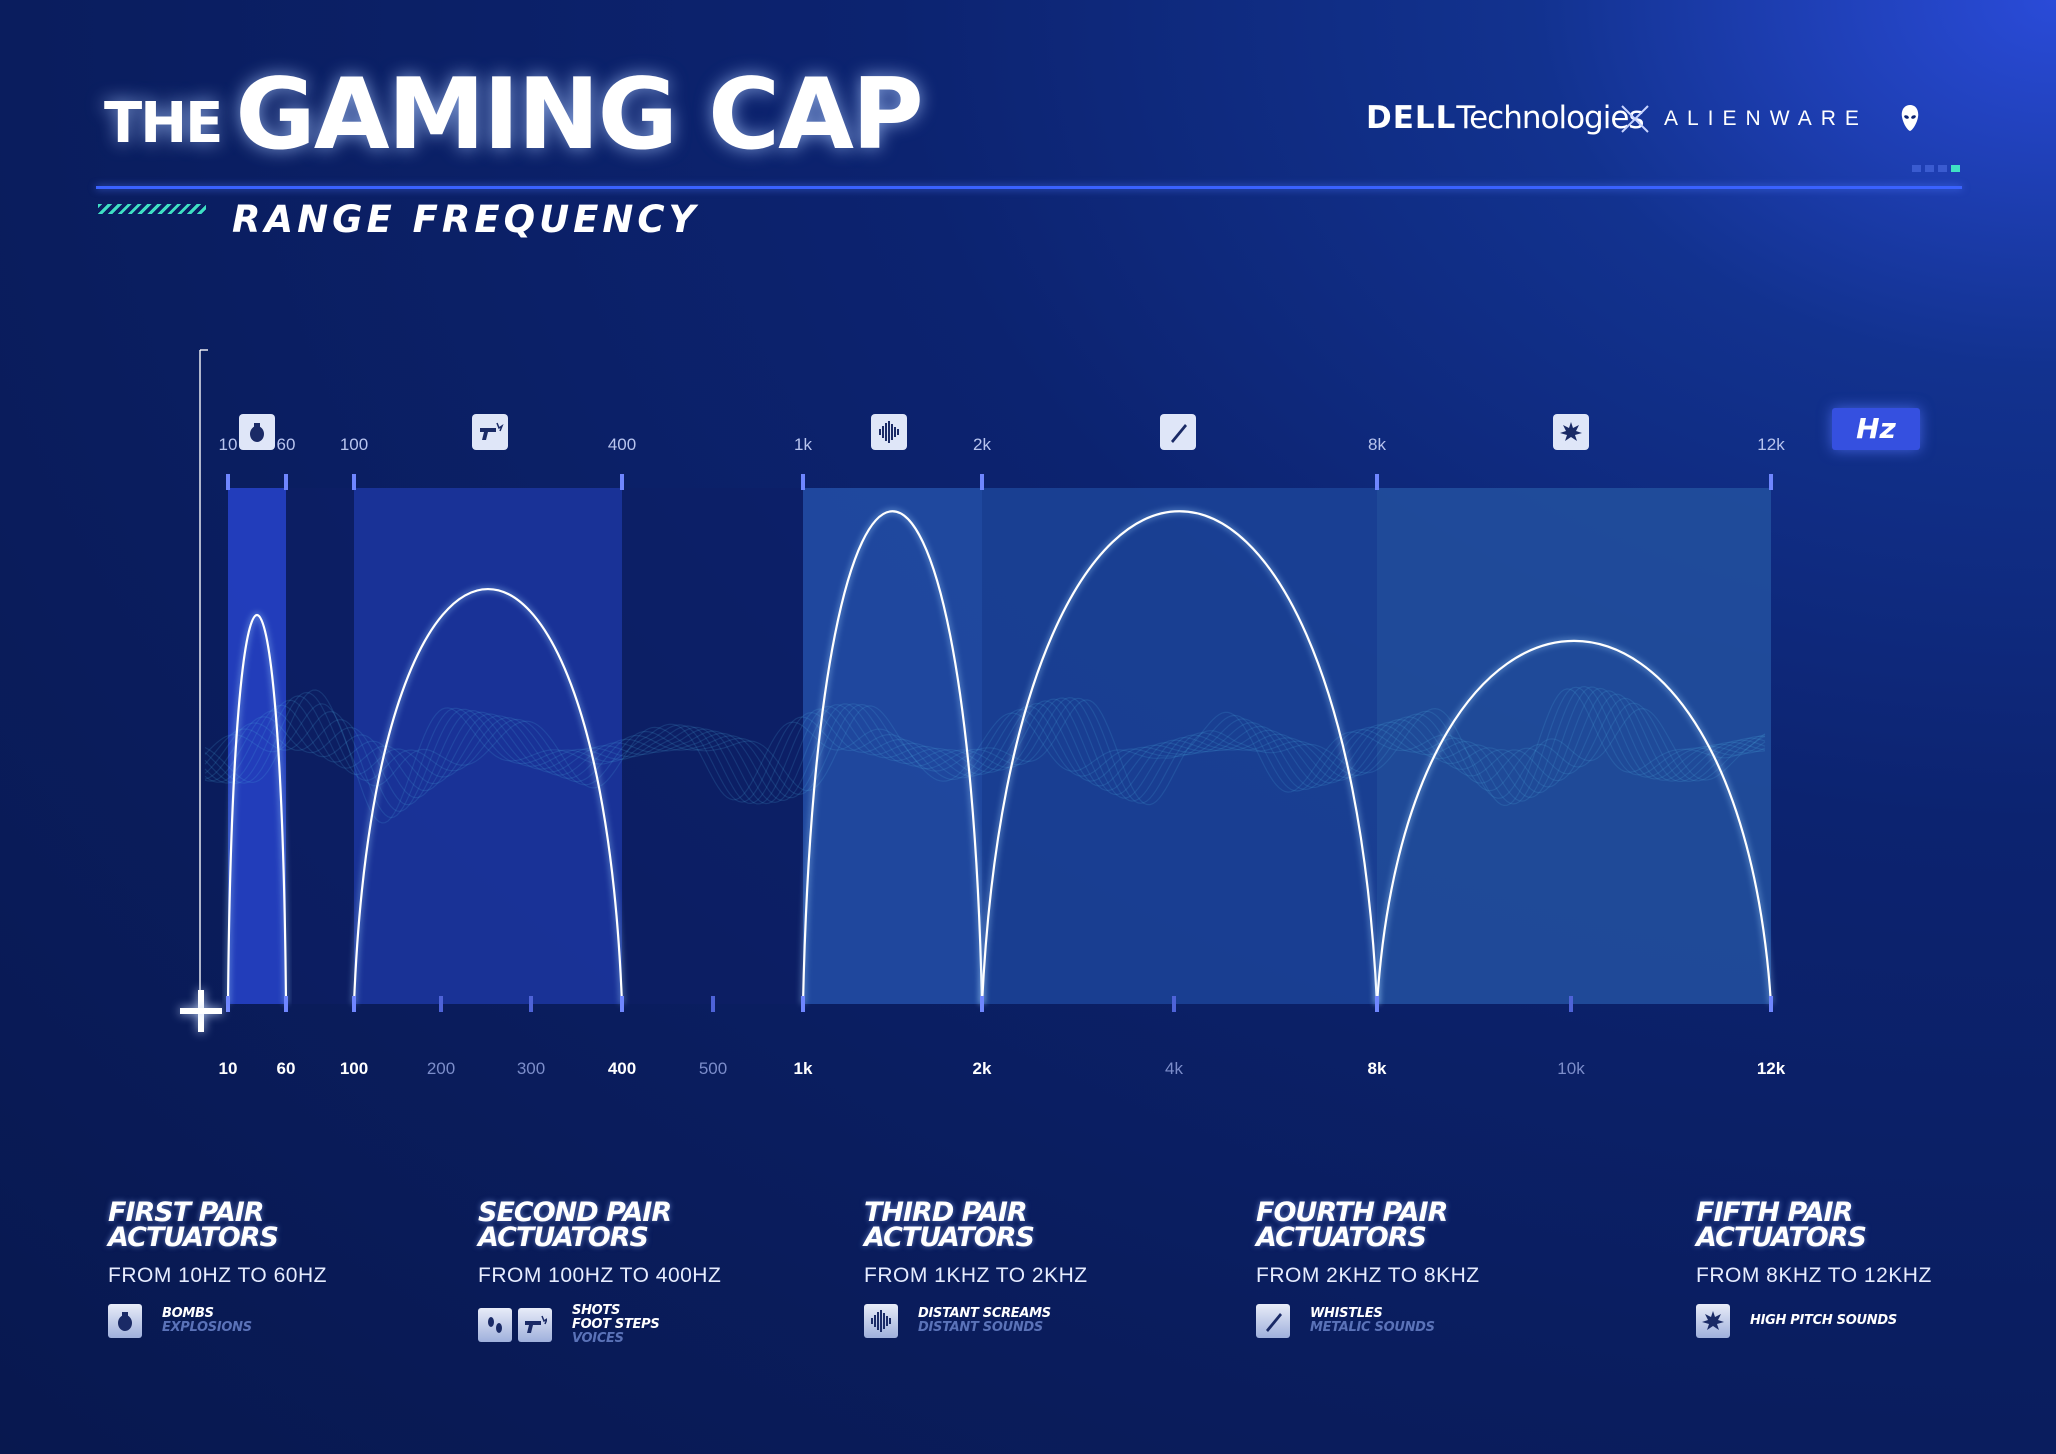 This screenshot has width=2056, height=1454. I want to click on legend-range: FROM 1KHZ TO 2KHZ, so click(976, 1275).